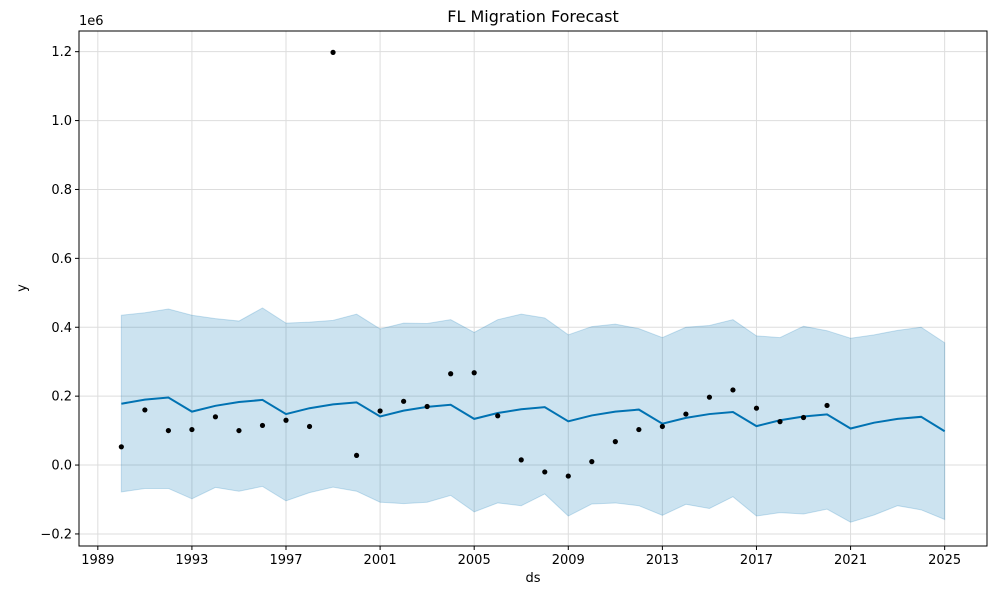 This screenshot has width=1000, height=600. I want to click on forecast-line, so click(533, 414).